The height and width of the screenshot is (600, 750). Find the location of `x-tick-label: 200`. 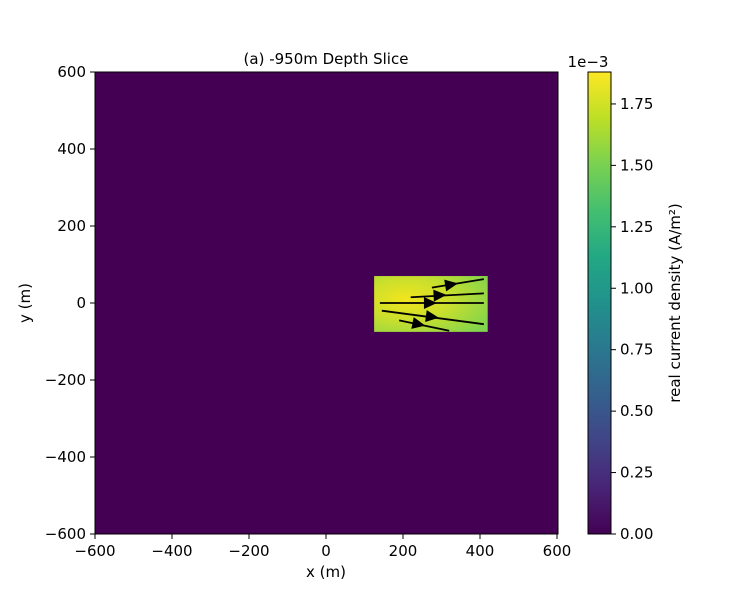

x-tick-label: 200 is located at coordinates (403, 551).